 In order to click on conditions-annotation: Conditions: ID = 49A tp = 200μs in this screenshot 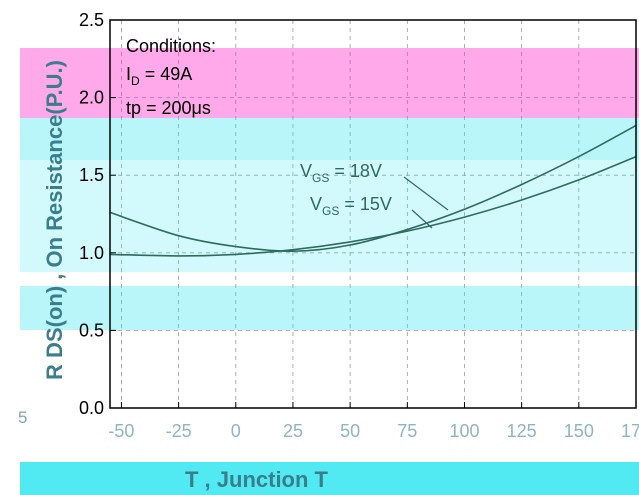, I will do `click(171, 77)`.